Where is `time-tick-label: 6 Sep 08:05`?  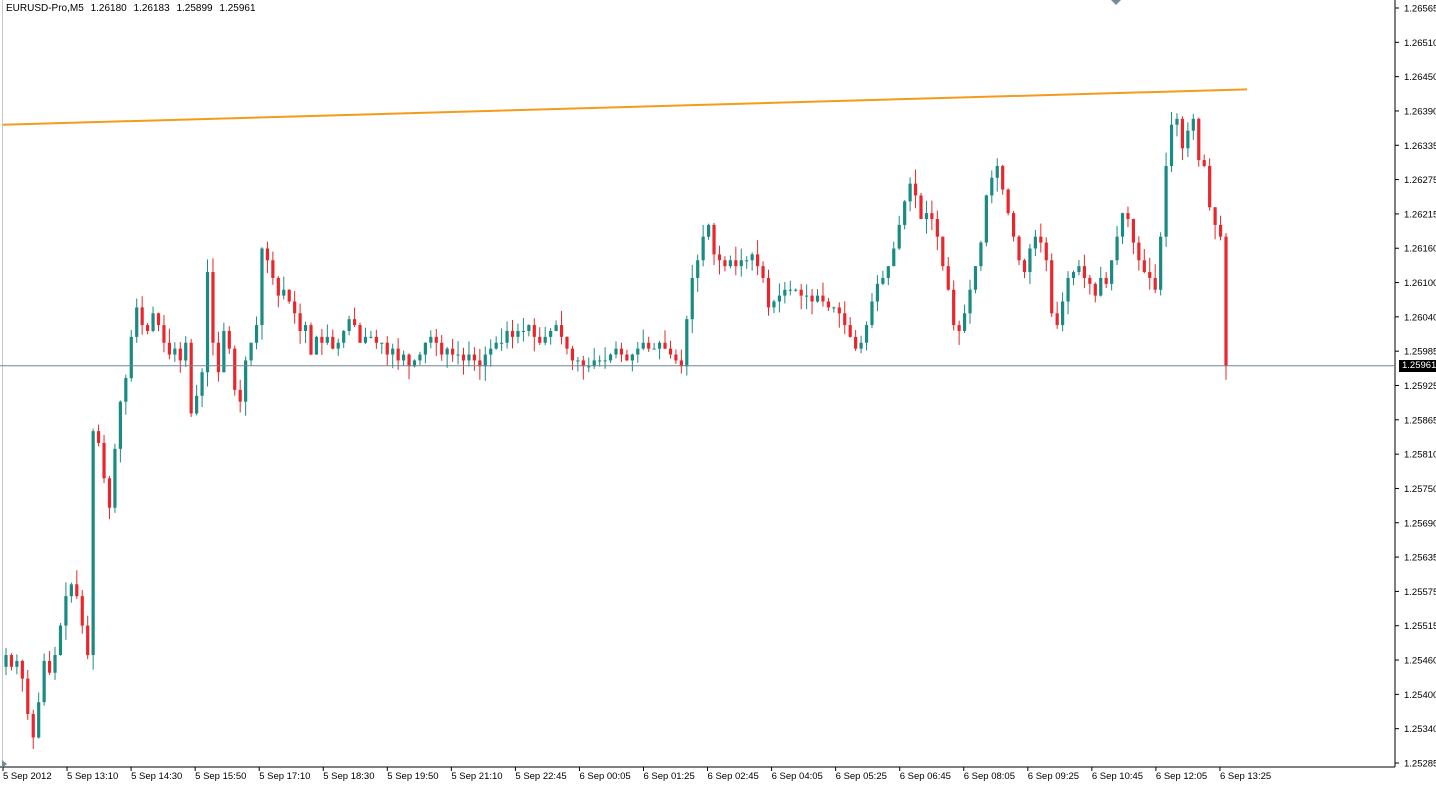
time-tick-label: 6 Sep 08:05 is located at coordinates (989, 776).